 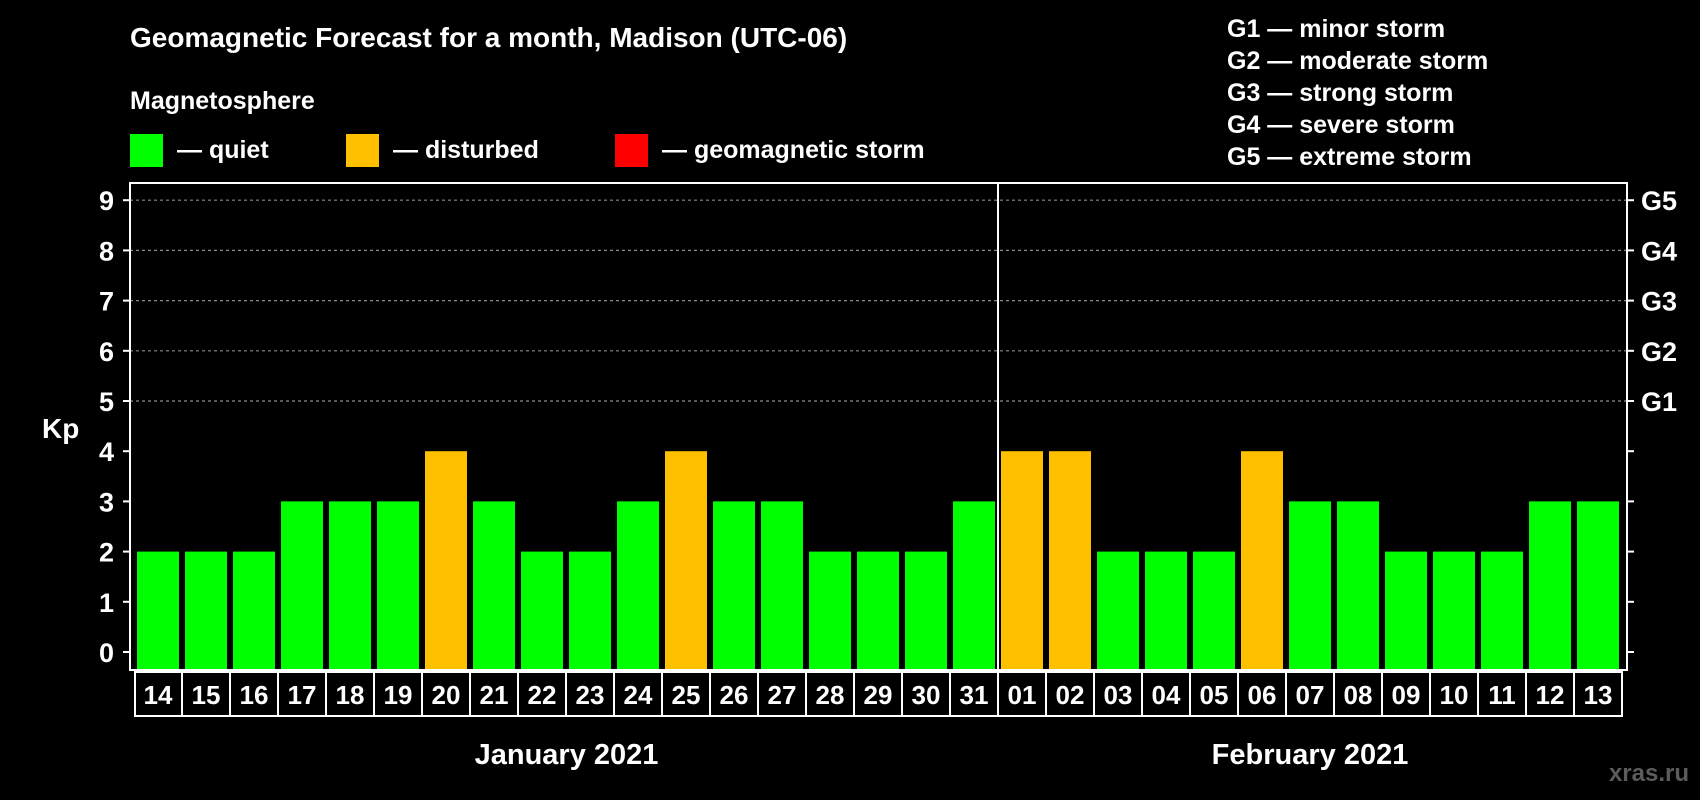 I want to click on legend-item-storm: — geomagnetic storm, so click(x=770, y=150).